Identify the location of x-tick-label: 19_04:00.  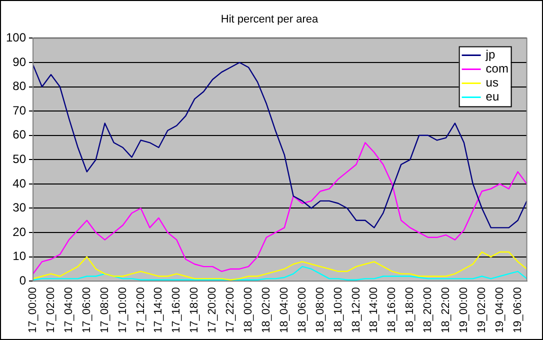
(500, 310).